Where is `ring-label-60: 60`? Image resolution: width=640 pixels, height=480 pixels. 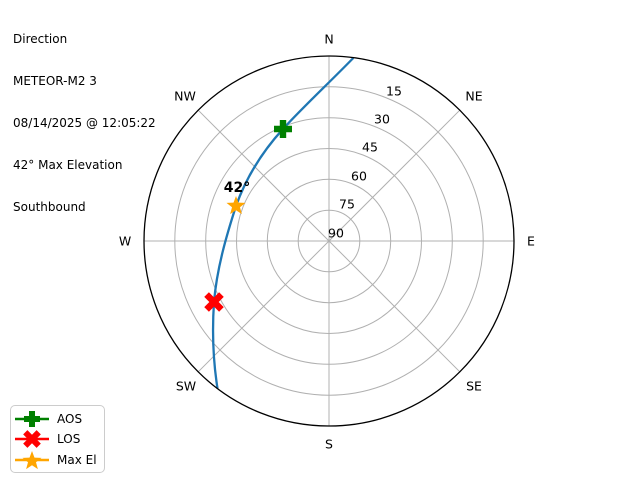 ring-label-60: 60 is located at coordinates (359, 176).